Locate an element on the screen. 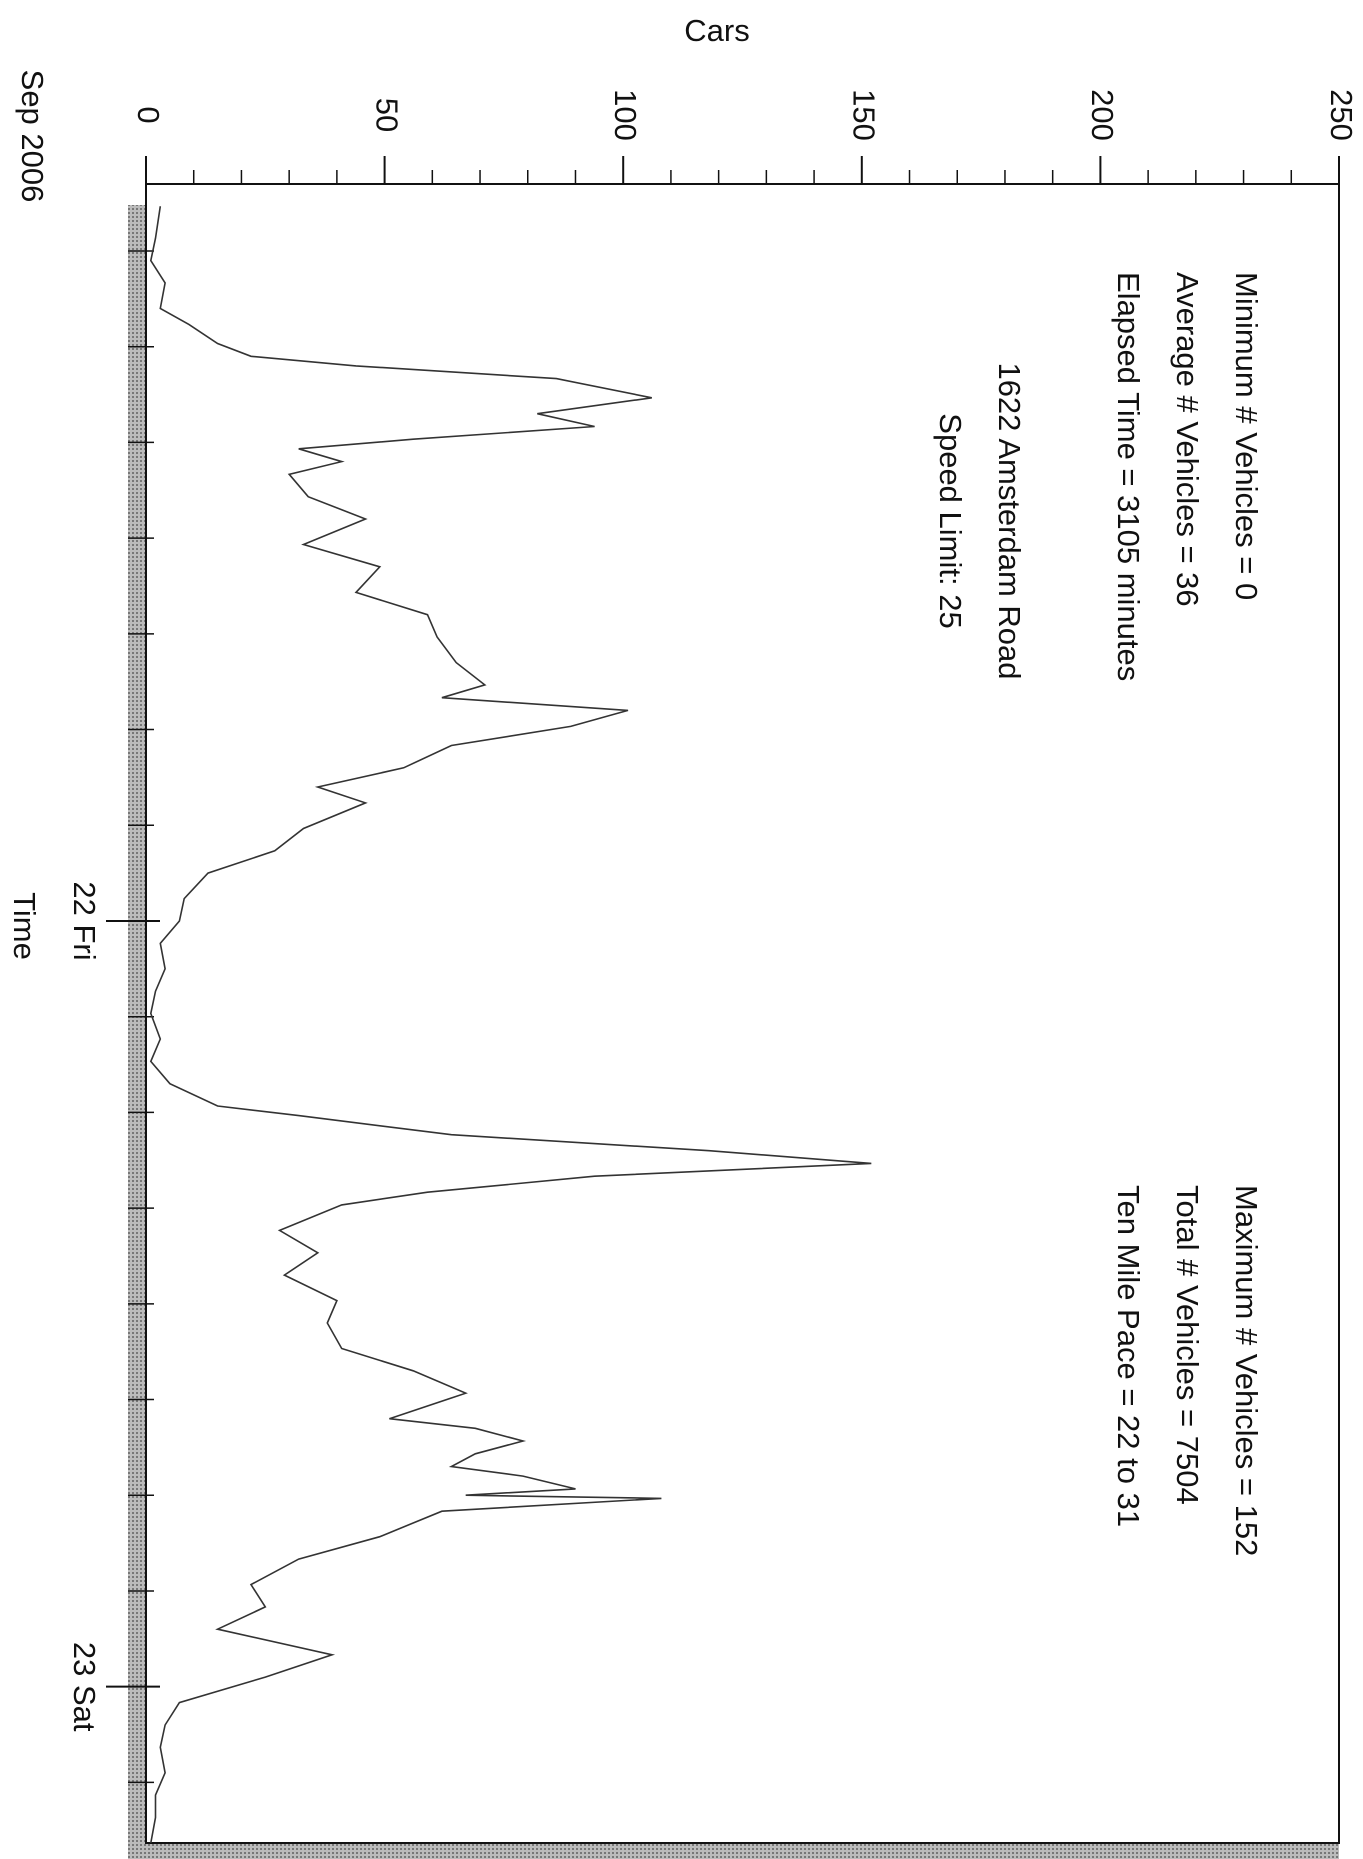  period-label: Sep 2006 is located at coordinates (32, 136).